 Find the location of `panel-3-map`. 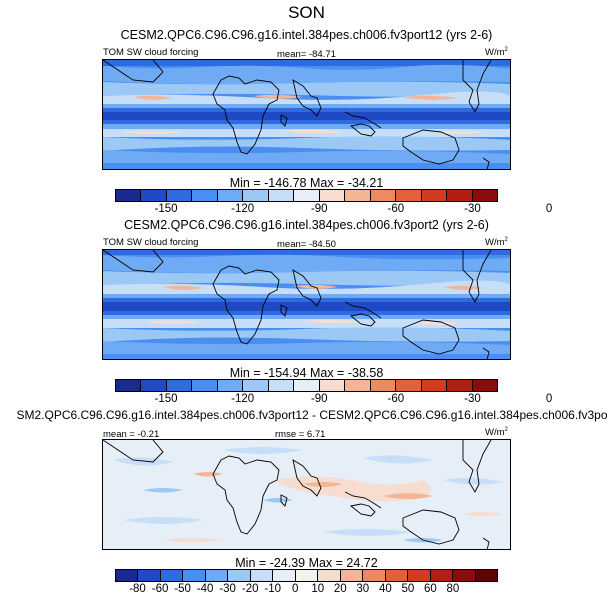

panel-3-map is located at coordinates (306, 494).